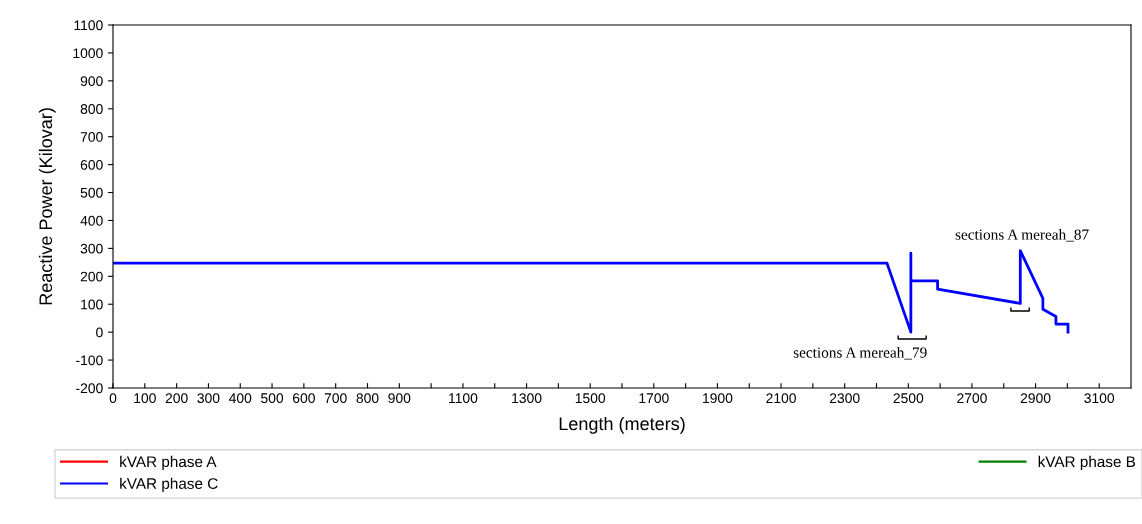 The height and width of the screenshot is (524, 1142). What do you see at coordinates (972, 398) in the screenshot?
I see `x-tick-label: 2700` at bounding box center [972, 398].